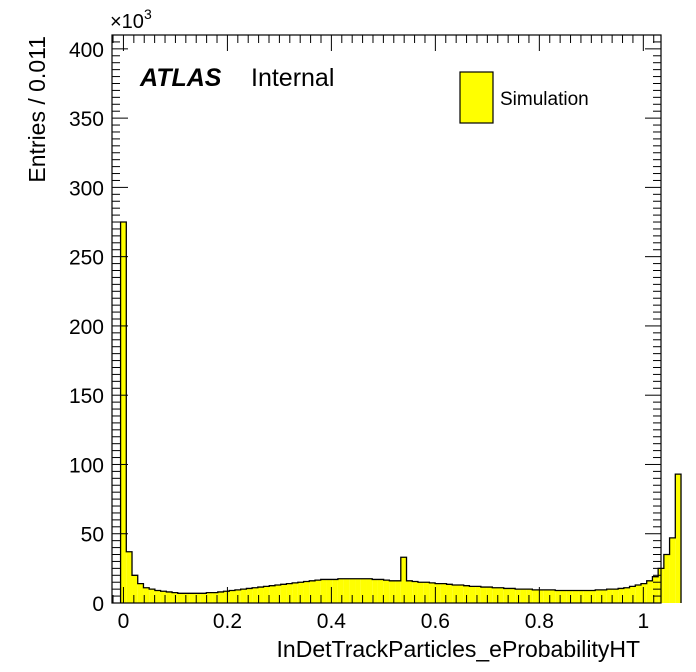 The width and height of the screenshot is (696, 672). What do you see at coordinates (131, 19) in the screenshot?
I see `y-axis-multiplier: ×10³` at bounding box center [131, 19].